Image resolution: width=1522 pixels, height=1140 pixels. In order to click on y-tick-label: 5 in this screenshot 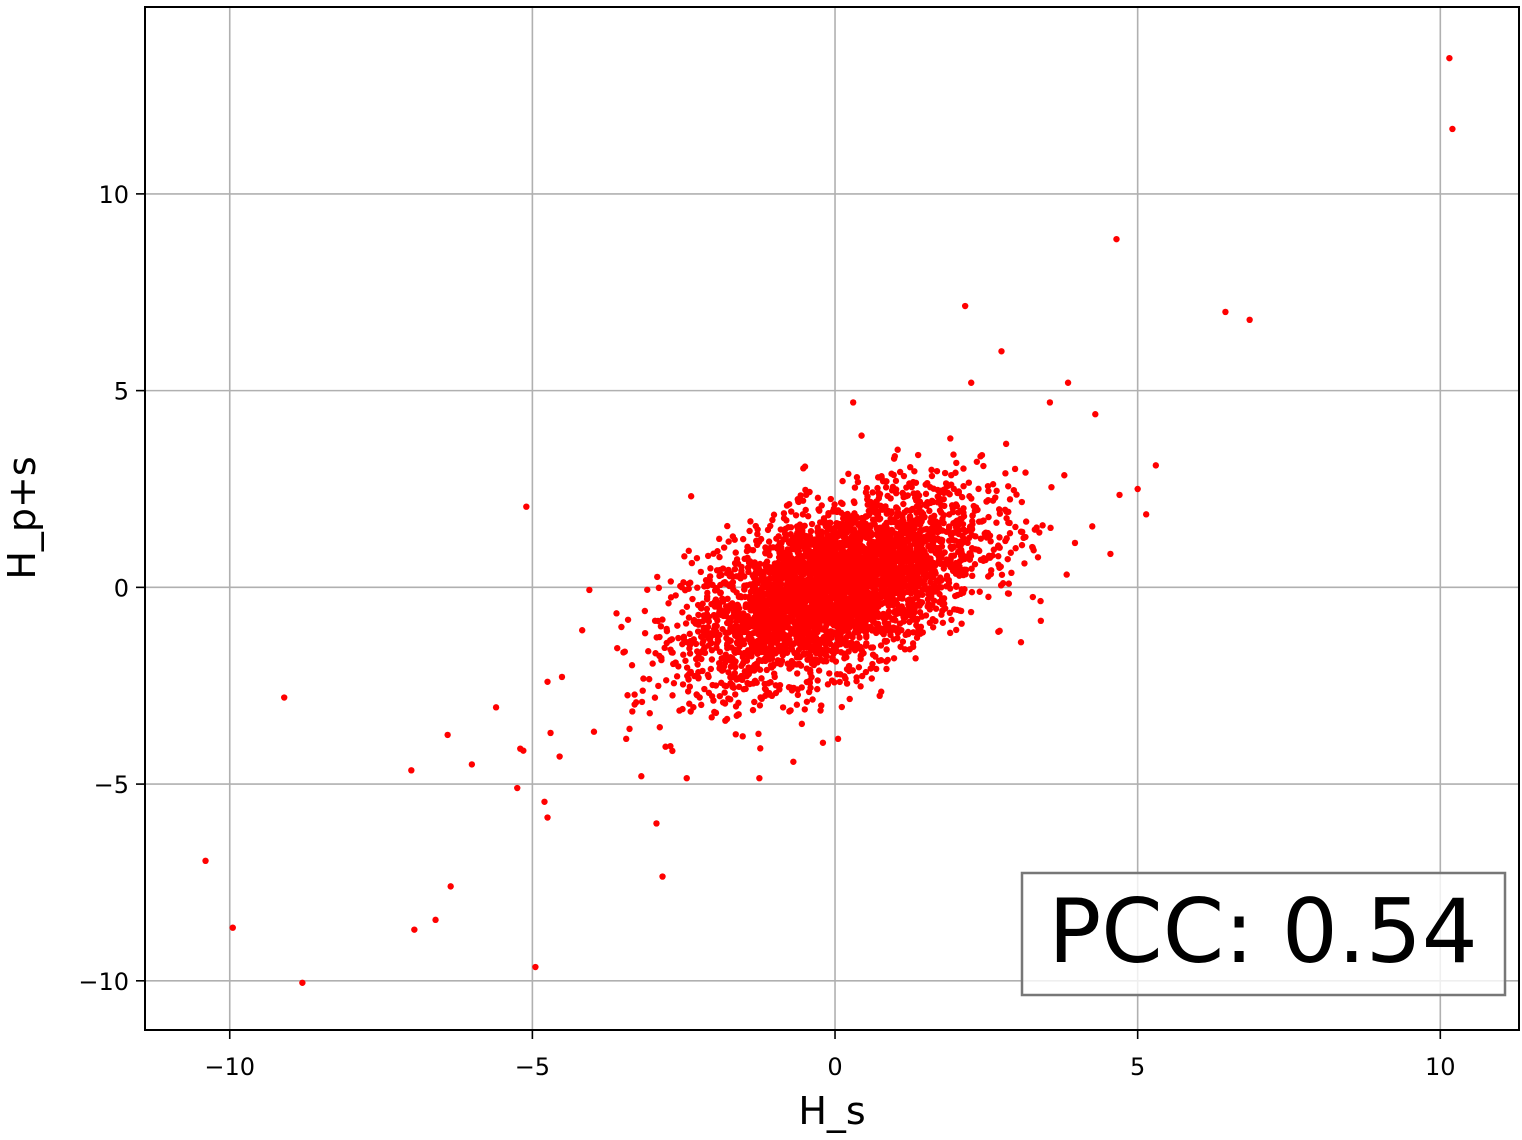, I will do `click(121, 392)`.